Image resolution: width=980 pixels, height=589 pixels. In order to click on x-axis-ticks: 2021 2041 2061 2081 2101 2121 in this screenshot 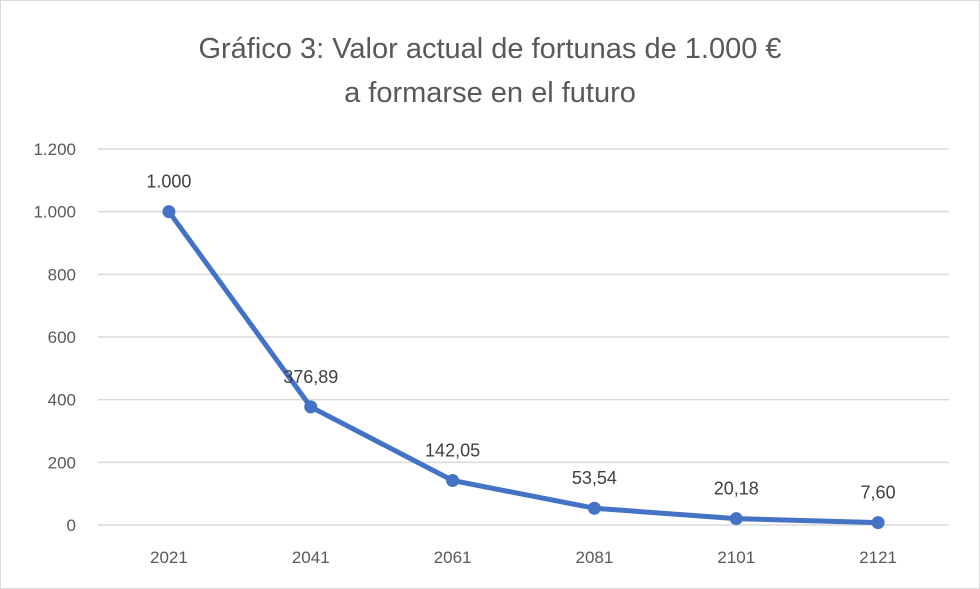, I will do `click(523, 557)`.